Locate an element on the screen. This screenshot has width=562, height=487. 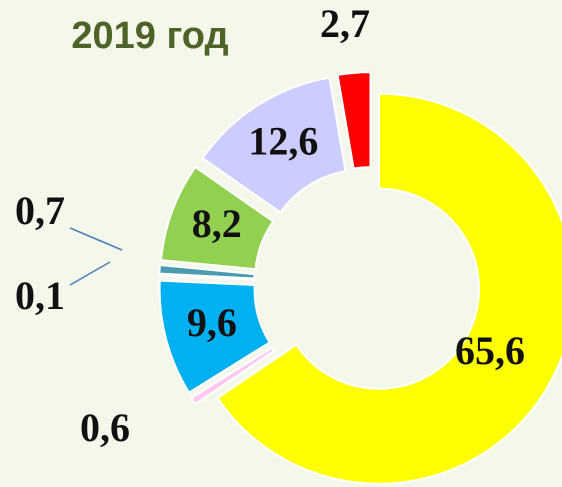
value-label: 8,2 is located at coordinates (217, 223).